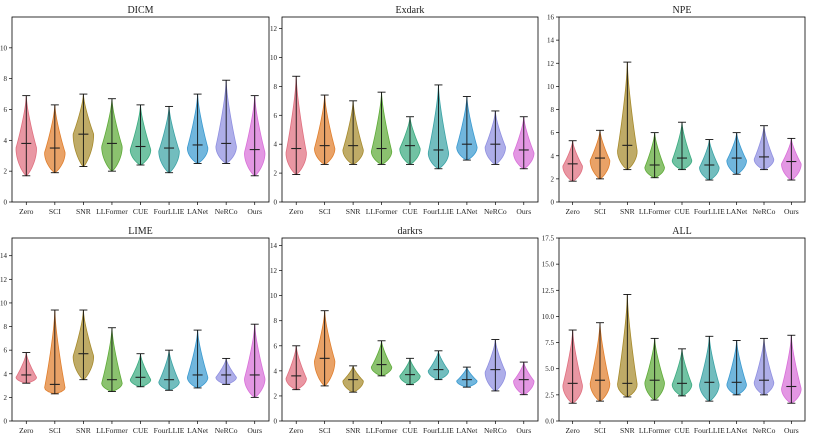  Describe the element at coordinates (410, 231) in the screenshot. I see `panel-title: darkrs` at that location.